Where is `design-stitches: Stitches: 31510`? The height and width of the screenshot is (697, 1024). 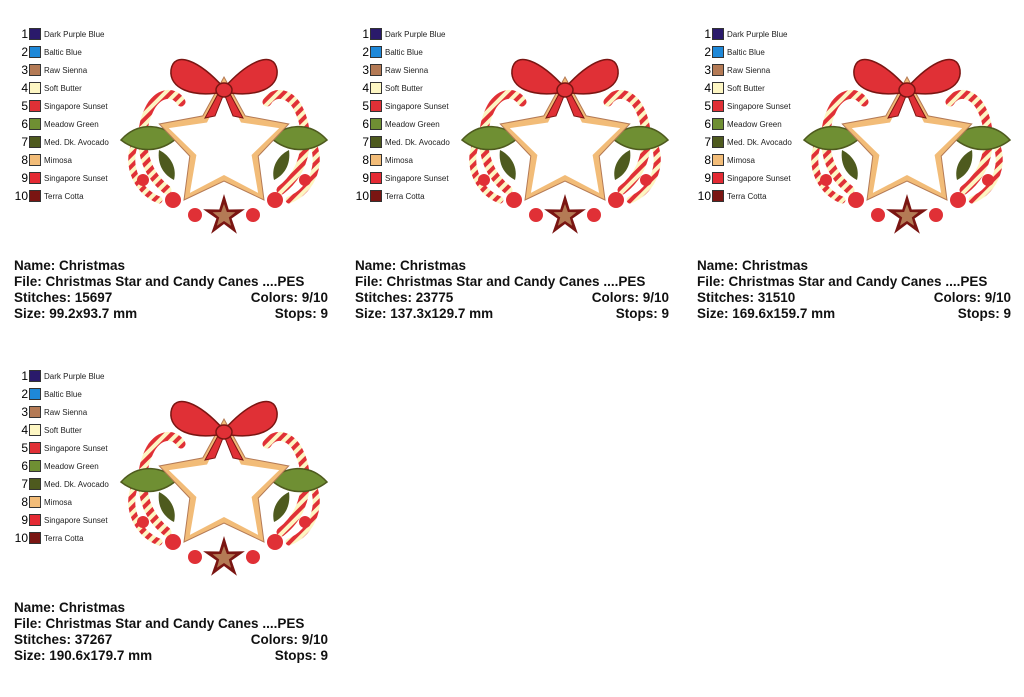 design-stitches: Stitches: 31510 is located at coordinates (746, 297).